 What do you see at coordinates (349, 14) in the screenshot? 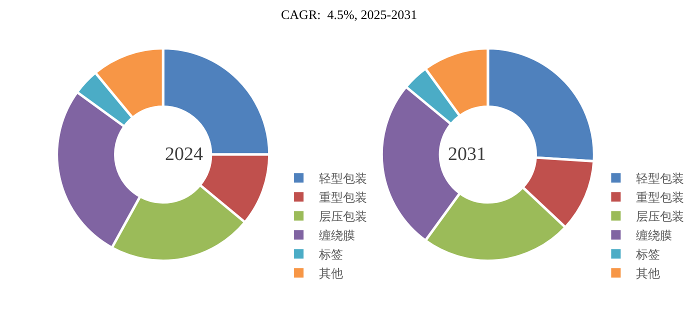
I see `text: CAGR: 4.5%, 2025-2031` at bounding box center [349, 14].